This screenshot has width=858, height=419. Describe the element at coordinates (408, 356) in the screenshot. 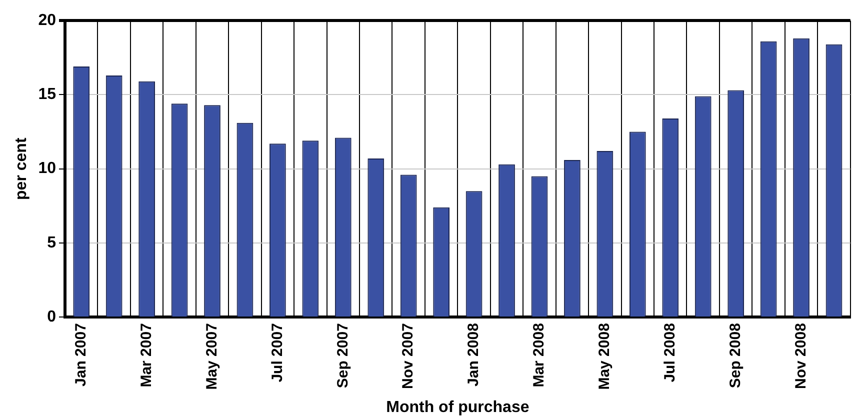

I see `x-tick-label: Nov 2007` at that location.